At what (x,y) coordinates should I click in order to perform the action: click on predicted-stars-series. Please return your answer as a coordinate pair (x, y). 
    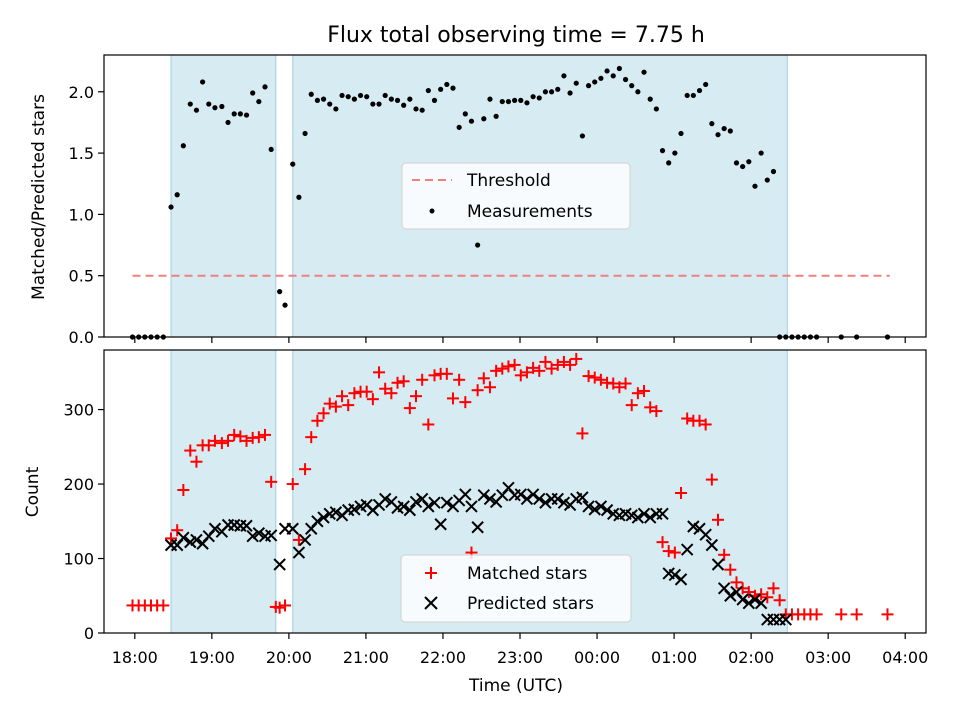
    Looking at the image, I should click on (478, 553).